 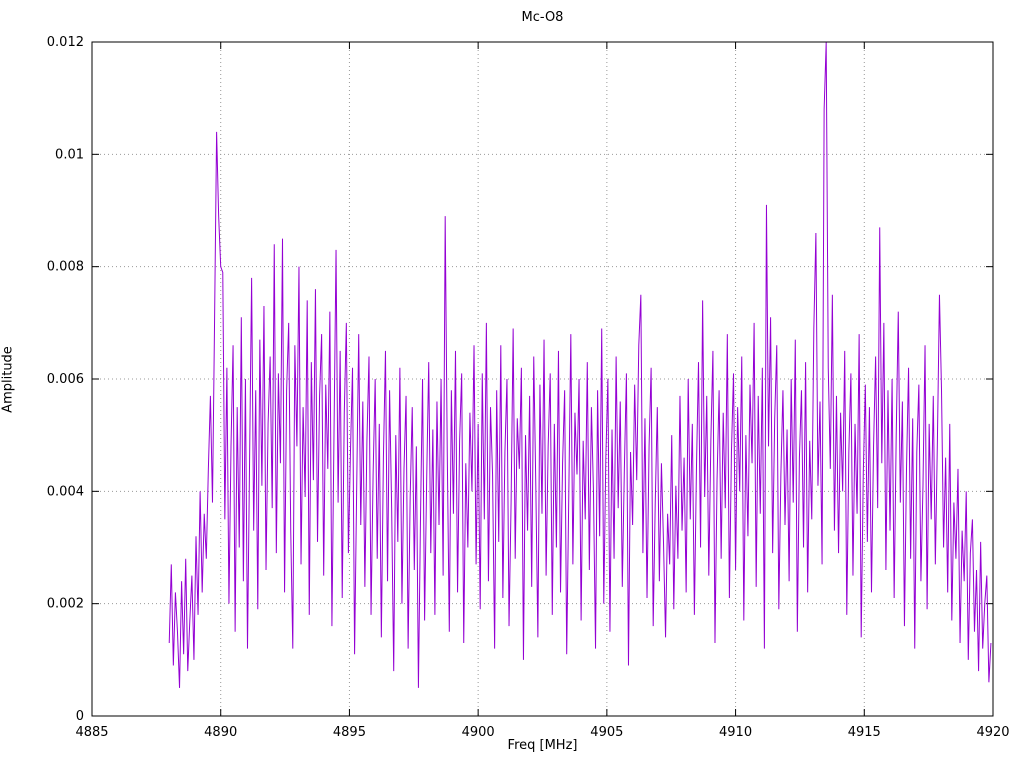 I want to click on y-tick-label: 0.002, so click(x=65, y=604).